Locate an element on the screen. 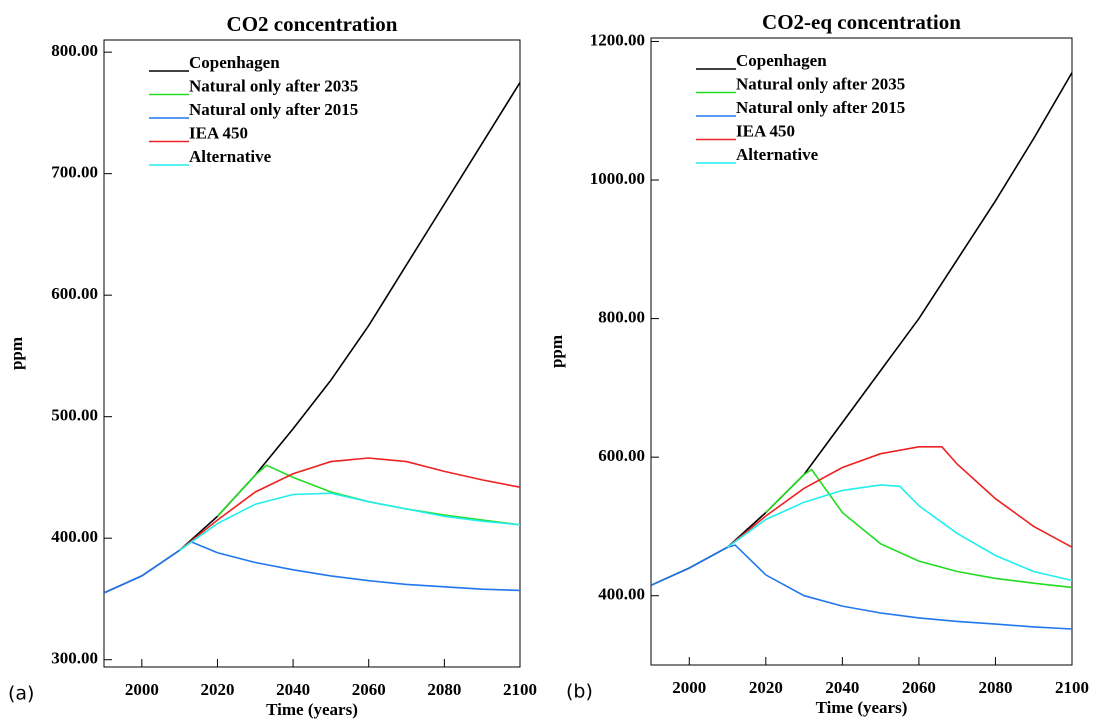 The image size is (1097, 721). y-tick-label: 300.00 is located at coordinates (74, 658).